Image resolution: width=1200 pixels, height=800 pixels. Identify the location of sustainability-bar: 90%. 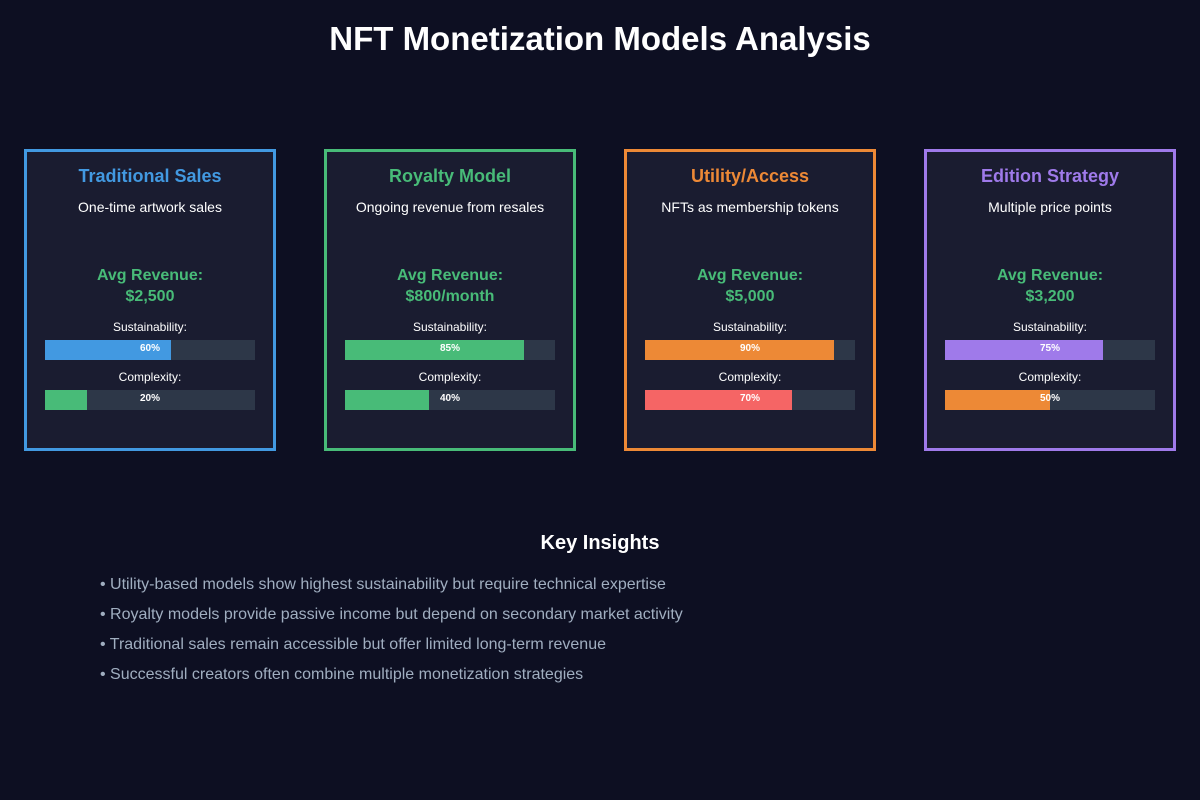
(750, 350).